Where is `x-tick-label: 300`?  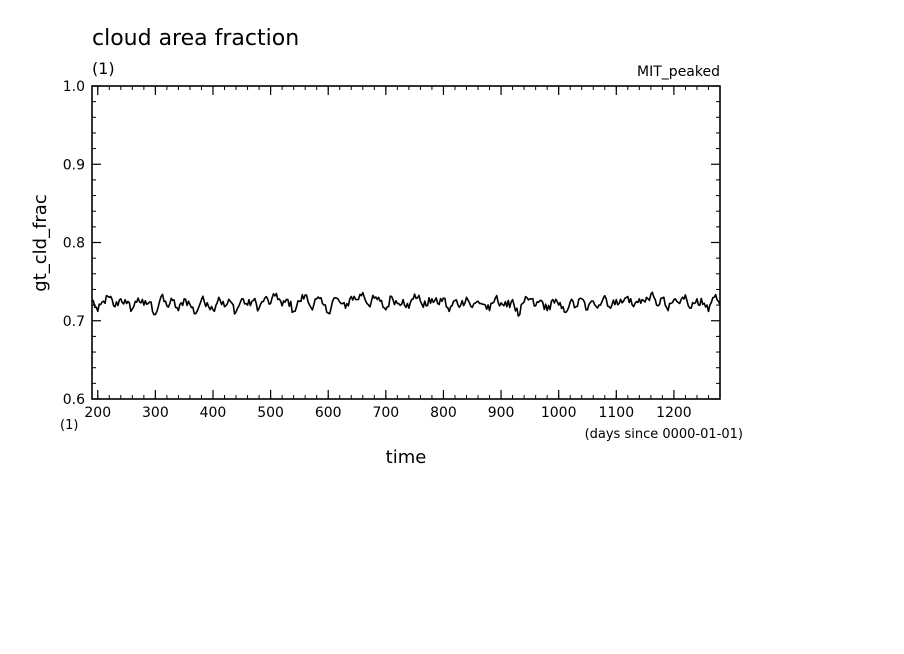
x-tick-label: 300 is located at coordinates (155, 413).